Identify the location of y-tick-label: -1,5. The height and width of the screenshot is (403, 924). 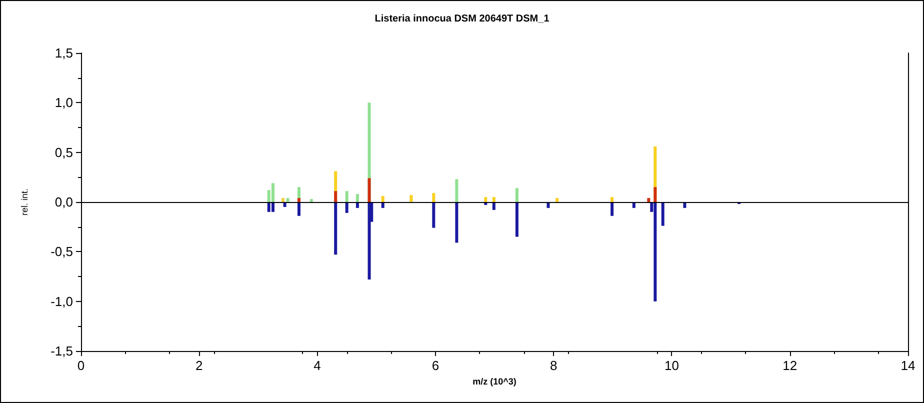
(61, 351).